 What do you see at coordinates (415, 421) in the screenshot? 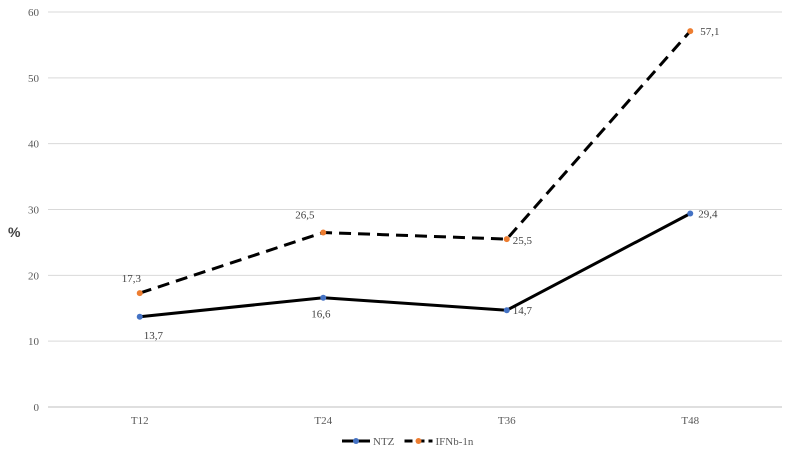
I see `x-axis-tick-labels: T12 T24 T36 T48` at bounding box center [415, 421].